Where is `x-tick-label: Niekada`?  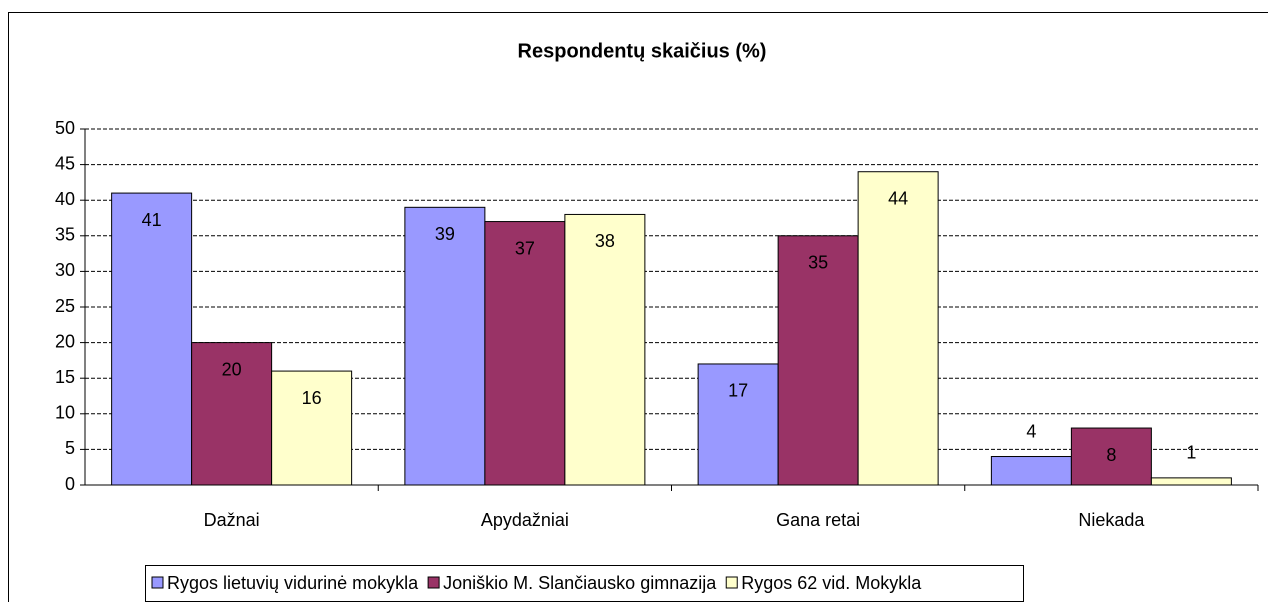 x-tick-label: Niekada is located at coordinates (1111, 520).